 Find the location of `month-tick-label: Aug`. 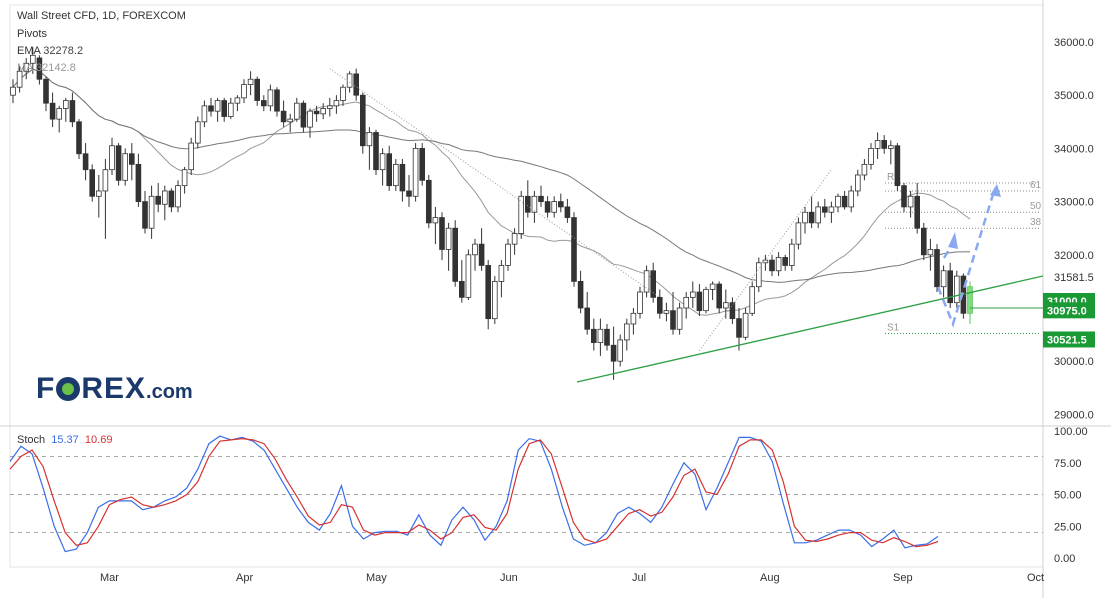

month-tick-label: Aug is located at coordinates (770, 578).